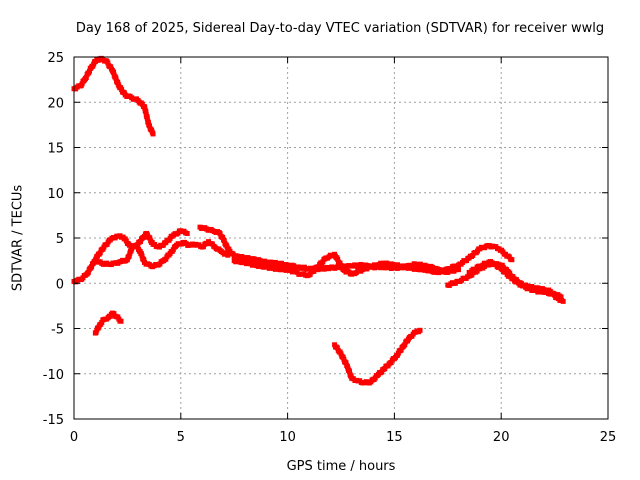 The image size is (640, 480). I want to click on y-tick-label: 10, so click(55, 194).